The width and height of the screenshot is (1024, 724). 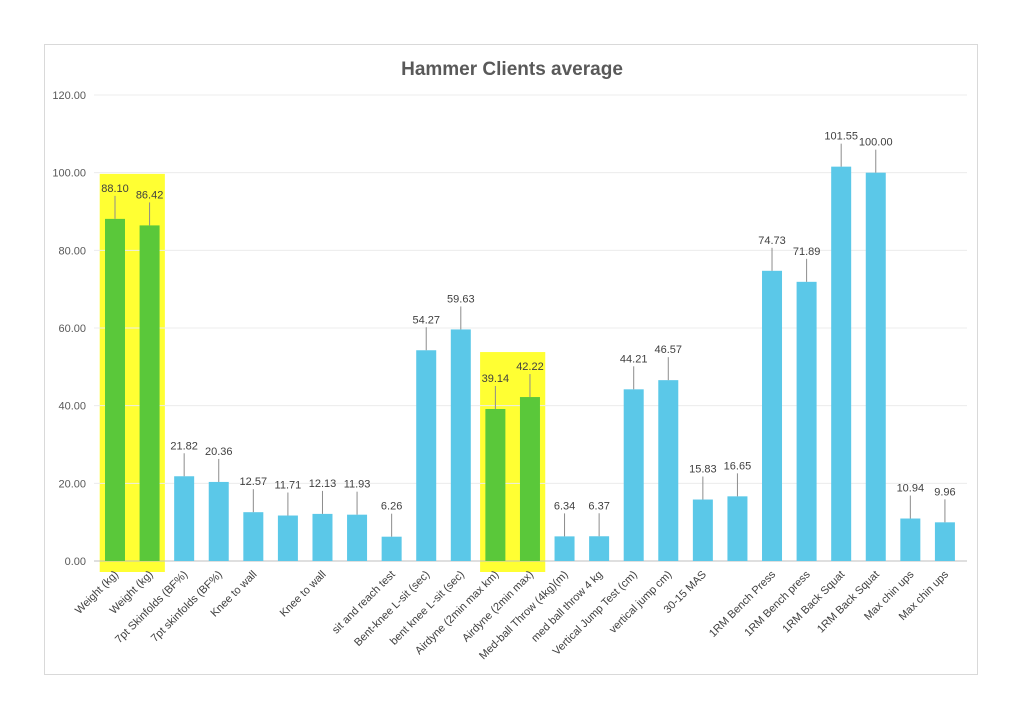 I want to click on data-label: 11.93, so click(x=357, y=485).